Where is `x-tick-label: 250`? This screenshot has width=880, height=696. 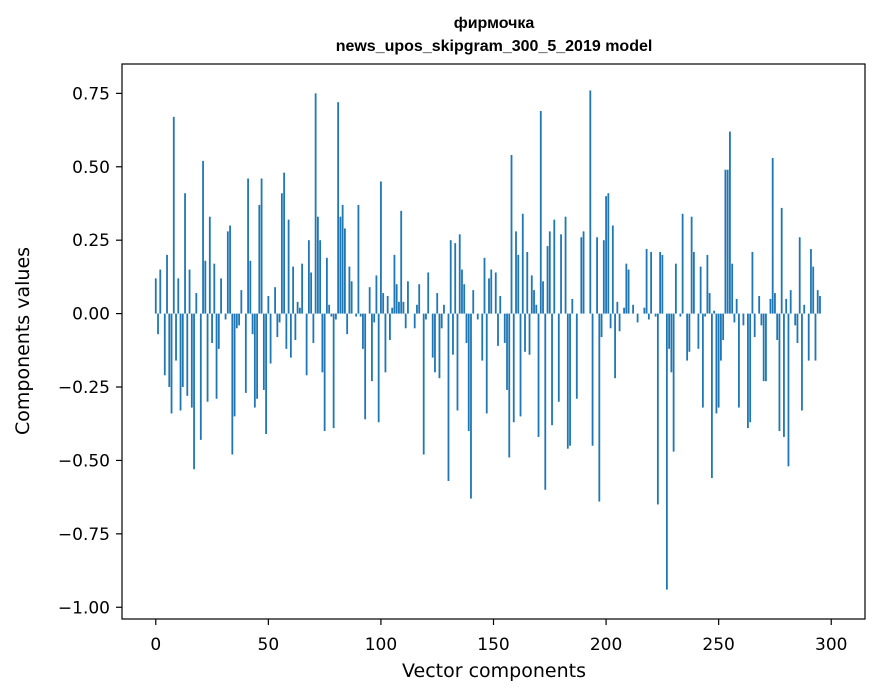 x-tick-label: 250 is located at coordinates (718, 645).